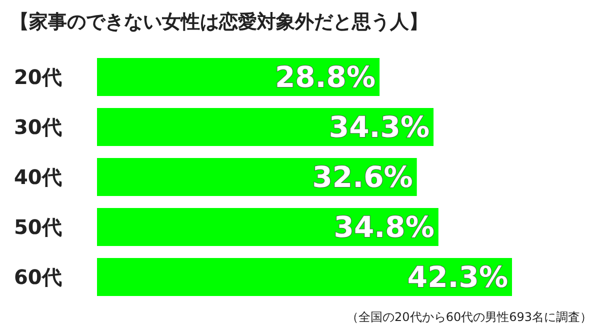  I want to click on data-label: 28.8%, so click(325, 77).